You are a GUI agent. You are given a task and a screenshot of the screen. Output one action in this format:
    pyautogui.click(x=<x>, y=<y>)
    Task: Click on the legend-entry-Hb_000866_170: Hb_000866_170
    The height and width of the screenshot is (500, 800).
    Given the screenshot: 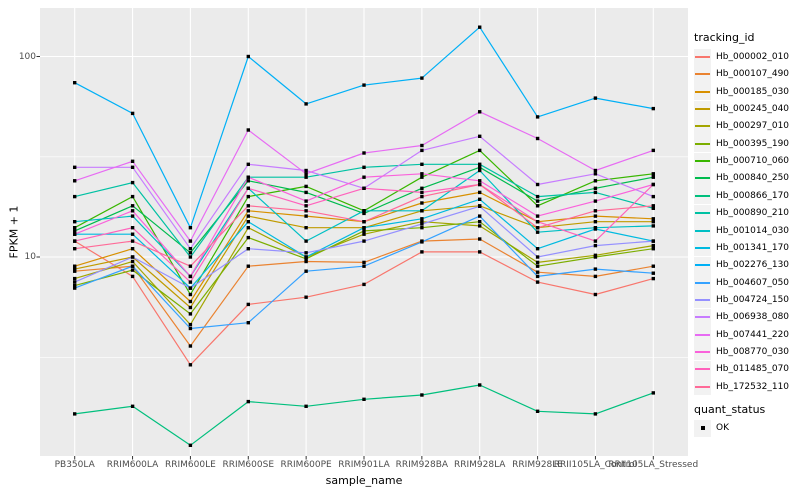 What is the action you would take?
    pyautogui.click(x=741, y=196)
    